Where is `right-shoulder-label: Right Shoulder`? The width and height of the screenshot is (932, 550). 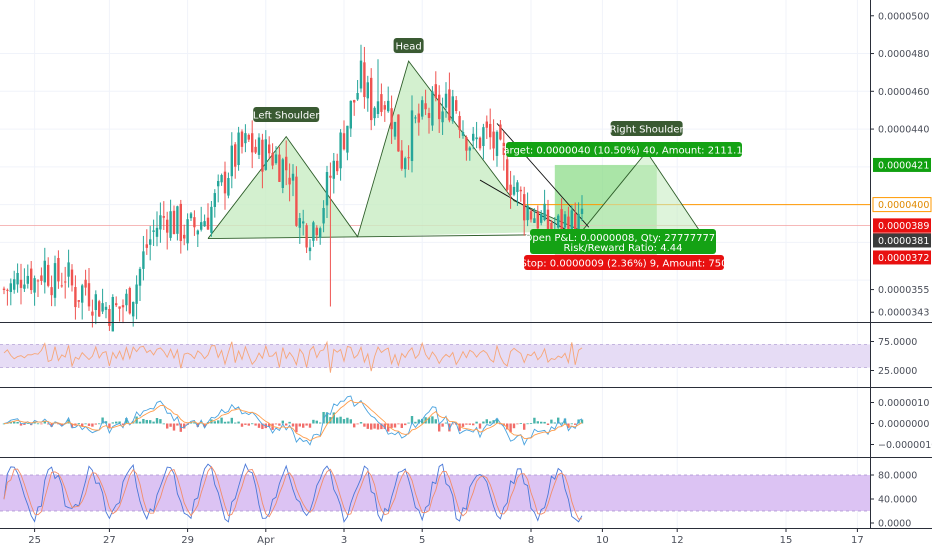 right-shoulder-label: Right Shoulder is located at coordinates (647, 130).